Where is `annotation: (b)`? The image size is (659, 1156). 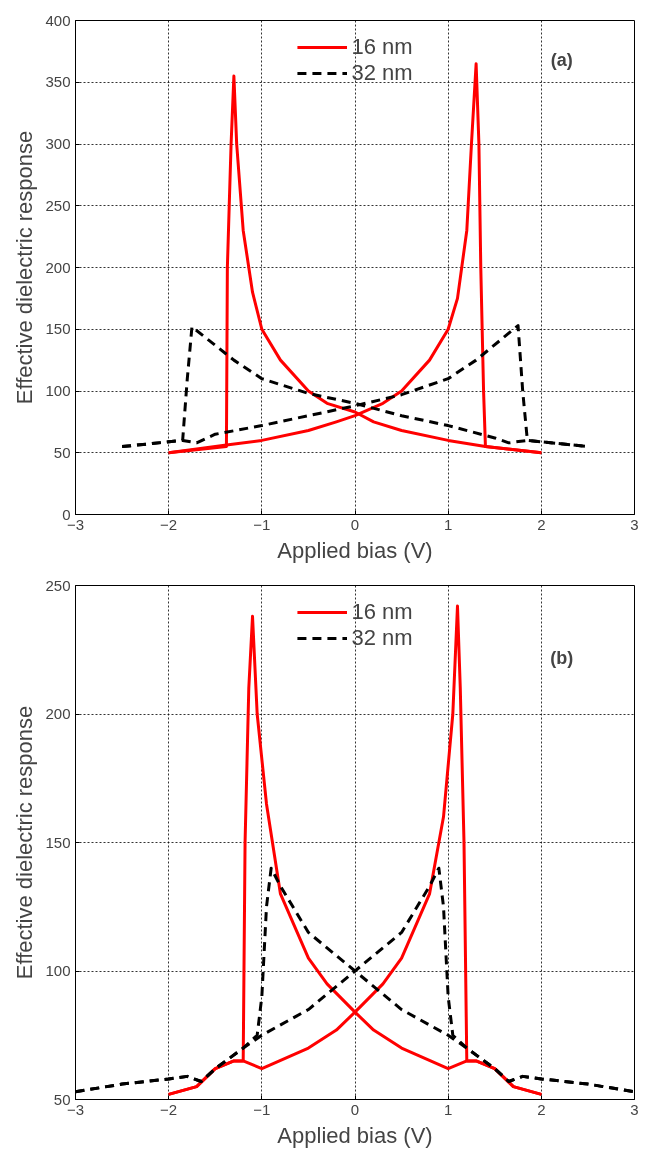
annotation: (b) is located at coordinates (562, 657).